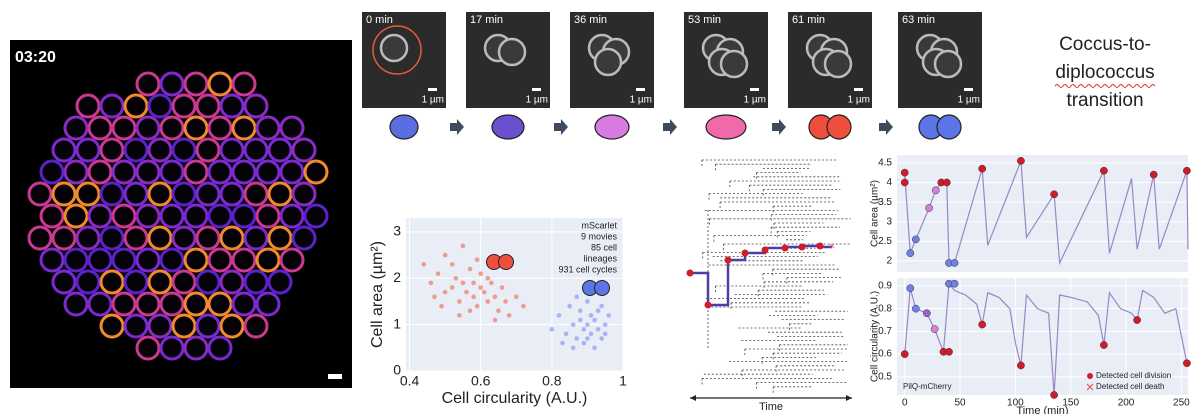 The width and height of the screenshot is (1191, 414). What do you see at coordinates (808, 20) in the screenshot?
I see `frame-label: 61 min` at bounding box center [808, 20].